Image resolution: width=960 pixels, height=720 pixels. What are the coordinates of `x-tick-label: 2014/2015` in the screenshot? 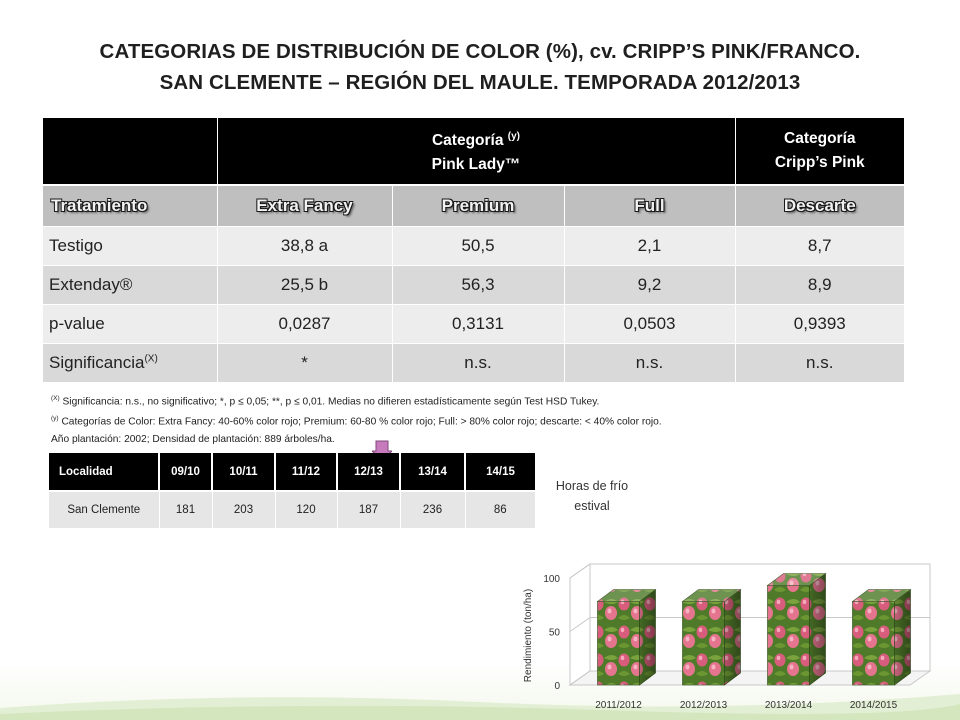 It's located at (874, 705).